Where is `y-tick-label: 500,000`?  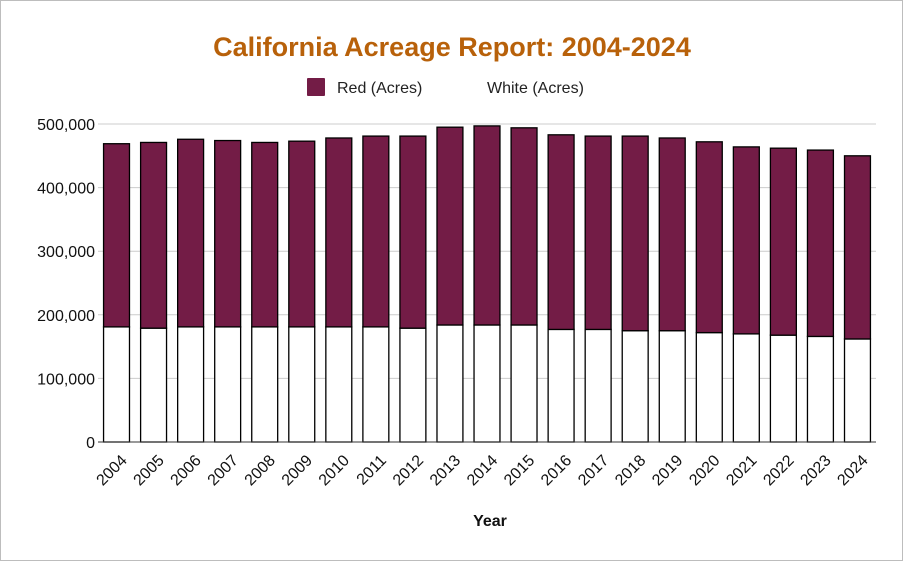 y-tick-label: 500,000 is located at coordinates (66, 125).